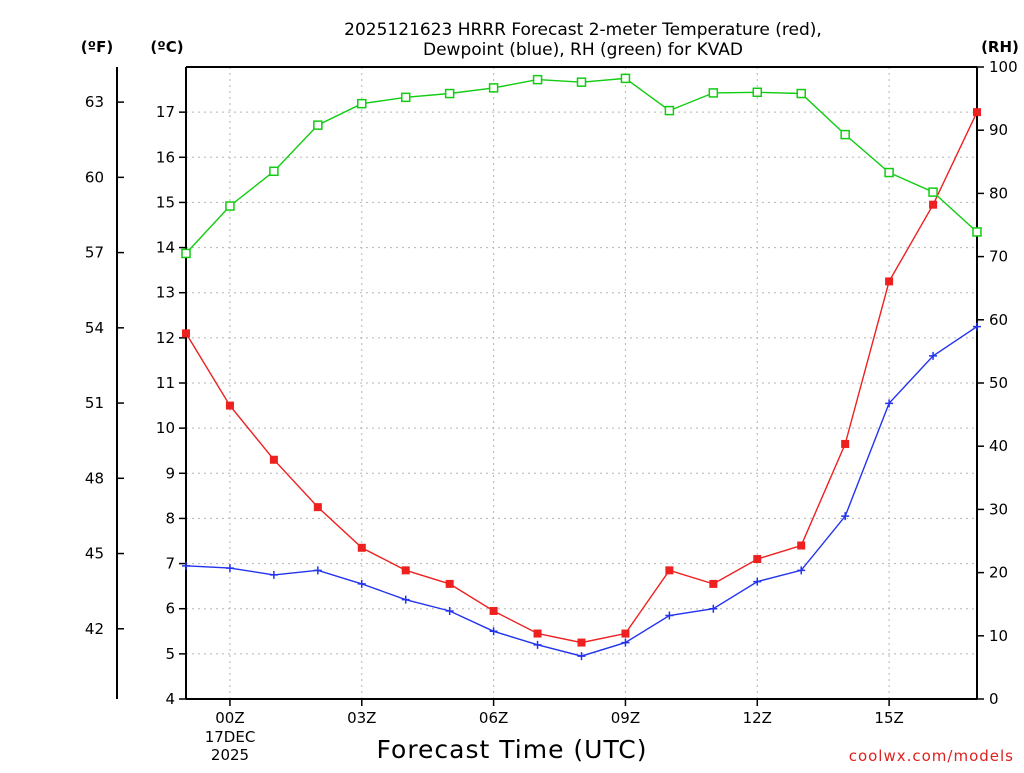 This screenshot has width=1024, height=773. Describe the element at coordinates (229, 718) in the screenshot. I see `x-tick-label: 00Z` at that location.